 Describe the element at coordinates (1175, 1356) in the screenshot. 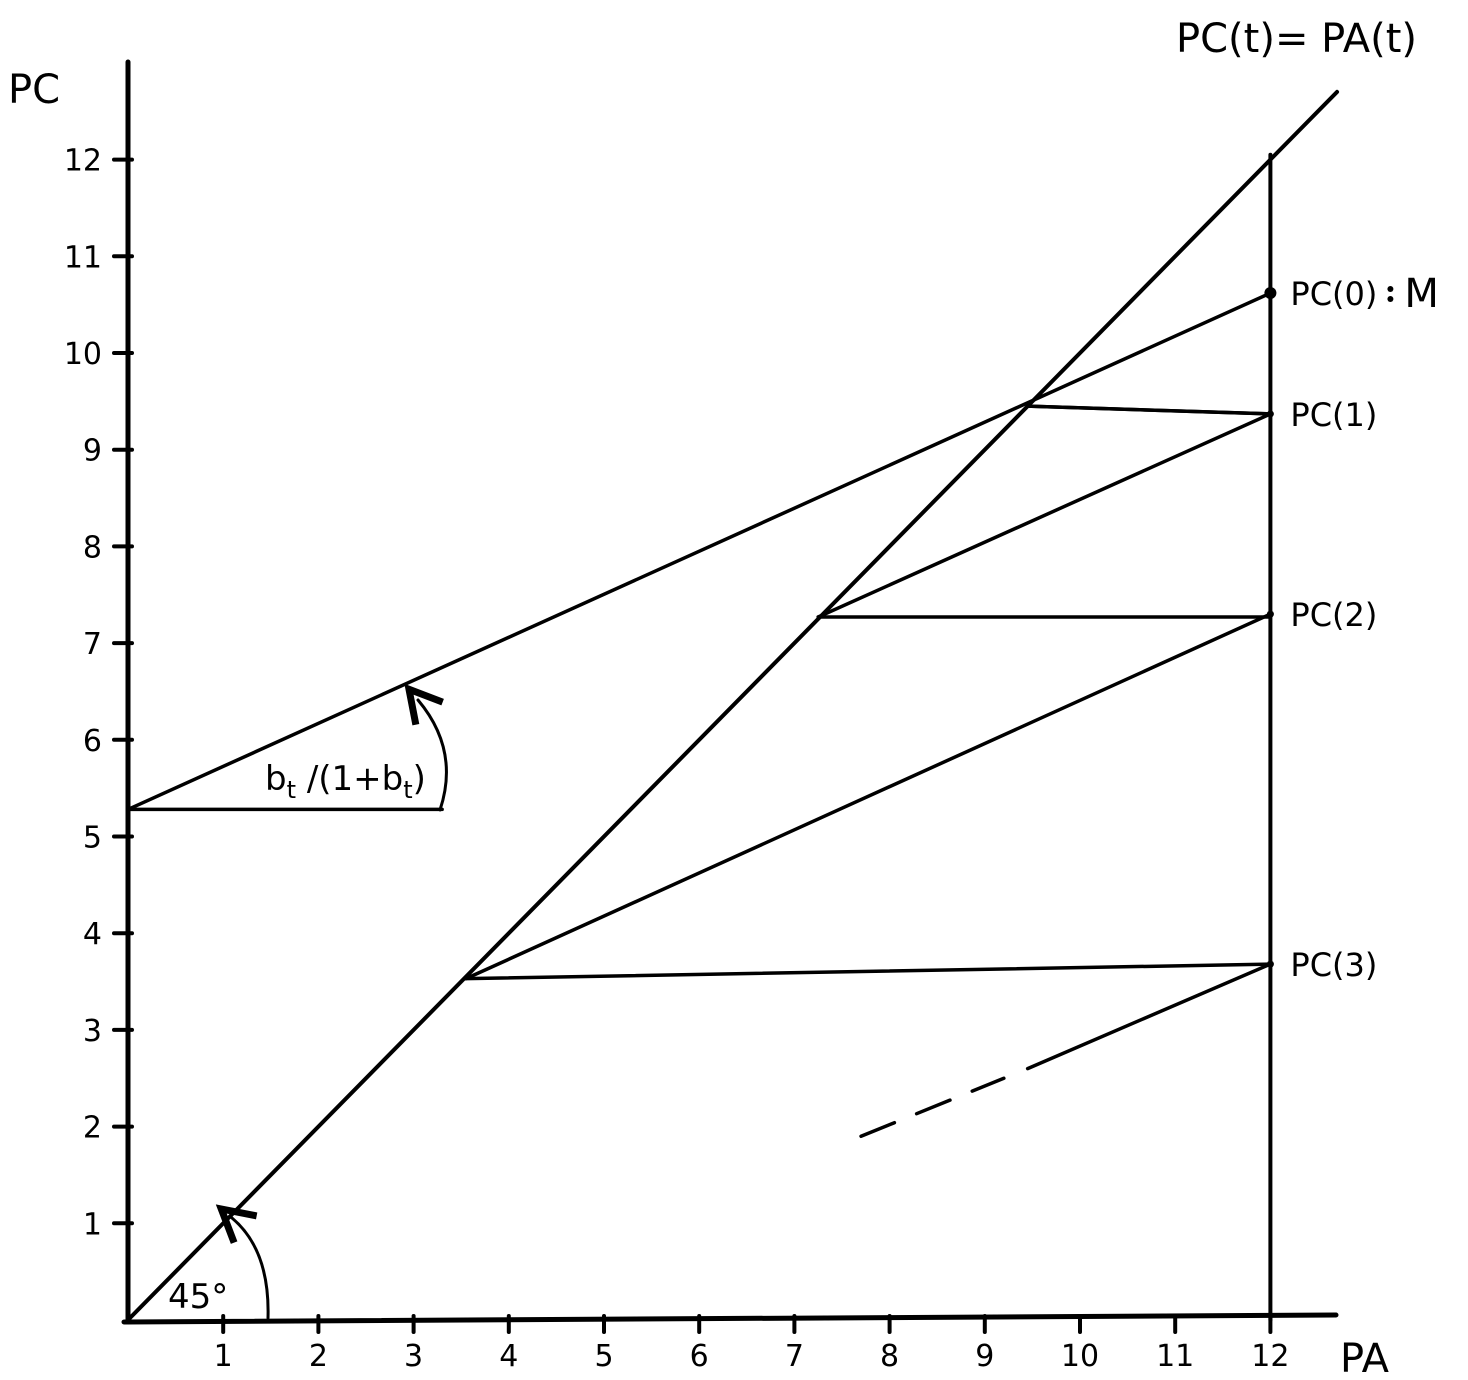

I see `x-tick-label: 11` at that location.